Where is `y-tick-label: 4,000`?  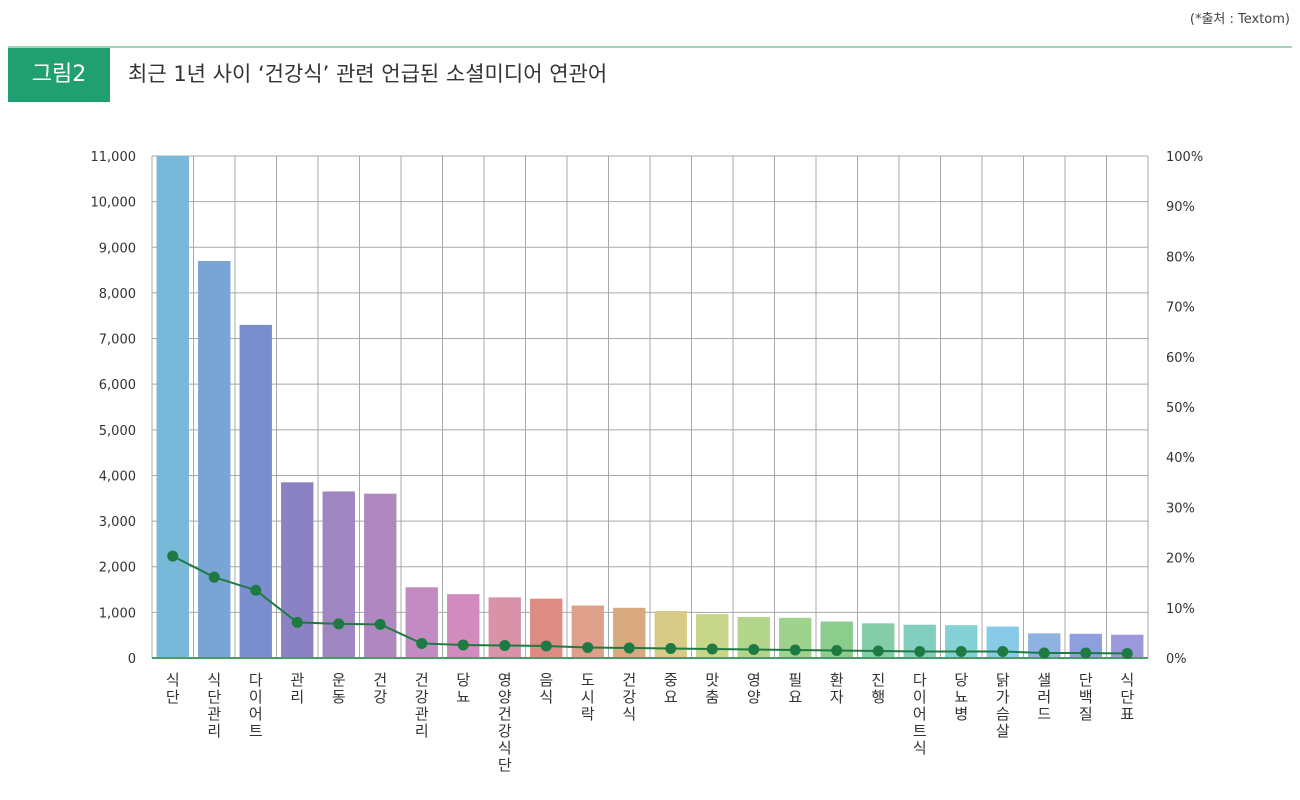 y-tick-label: 4,000 is located at coordinates (117, 476).